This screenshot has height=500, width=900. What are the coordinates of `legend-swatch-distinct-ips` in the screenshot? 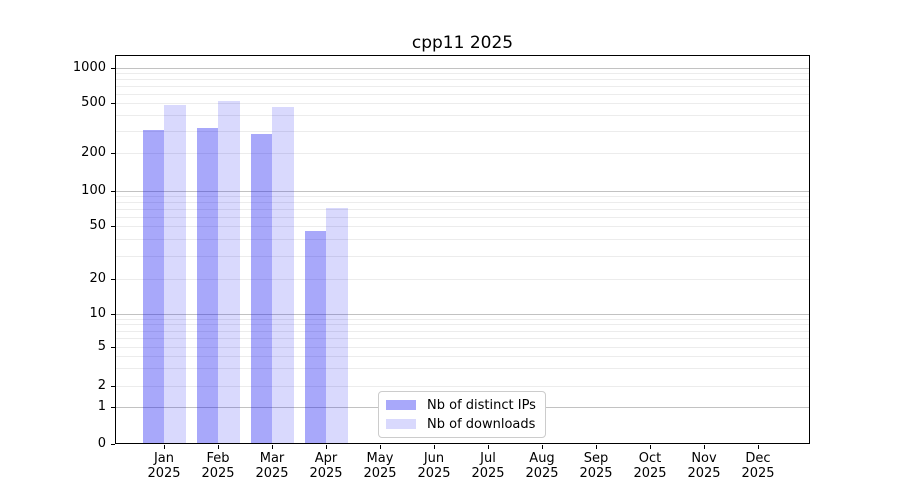 It's located at (401, 405).